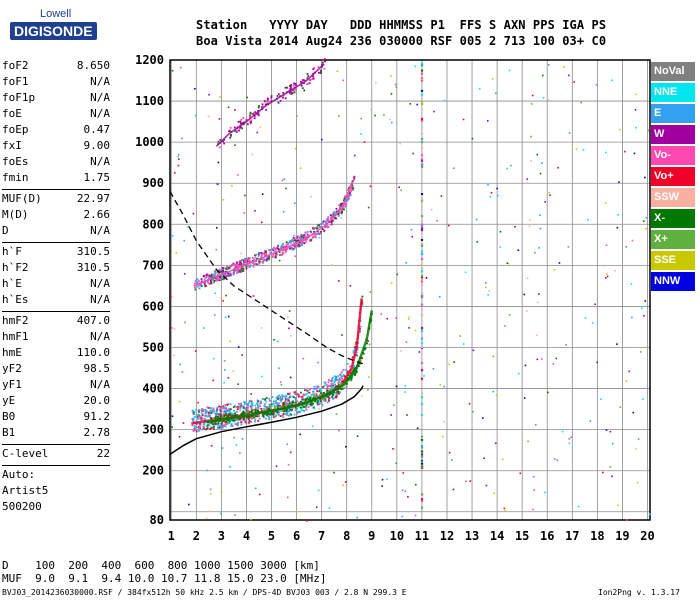 The image size is (700, 600). What do you see at coordinates (56, 353) in the screenshot?
I see `param-row: hmE 110.0` at bounding box center [56, 353].